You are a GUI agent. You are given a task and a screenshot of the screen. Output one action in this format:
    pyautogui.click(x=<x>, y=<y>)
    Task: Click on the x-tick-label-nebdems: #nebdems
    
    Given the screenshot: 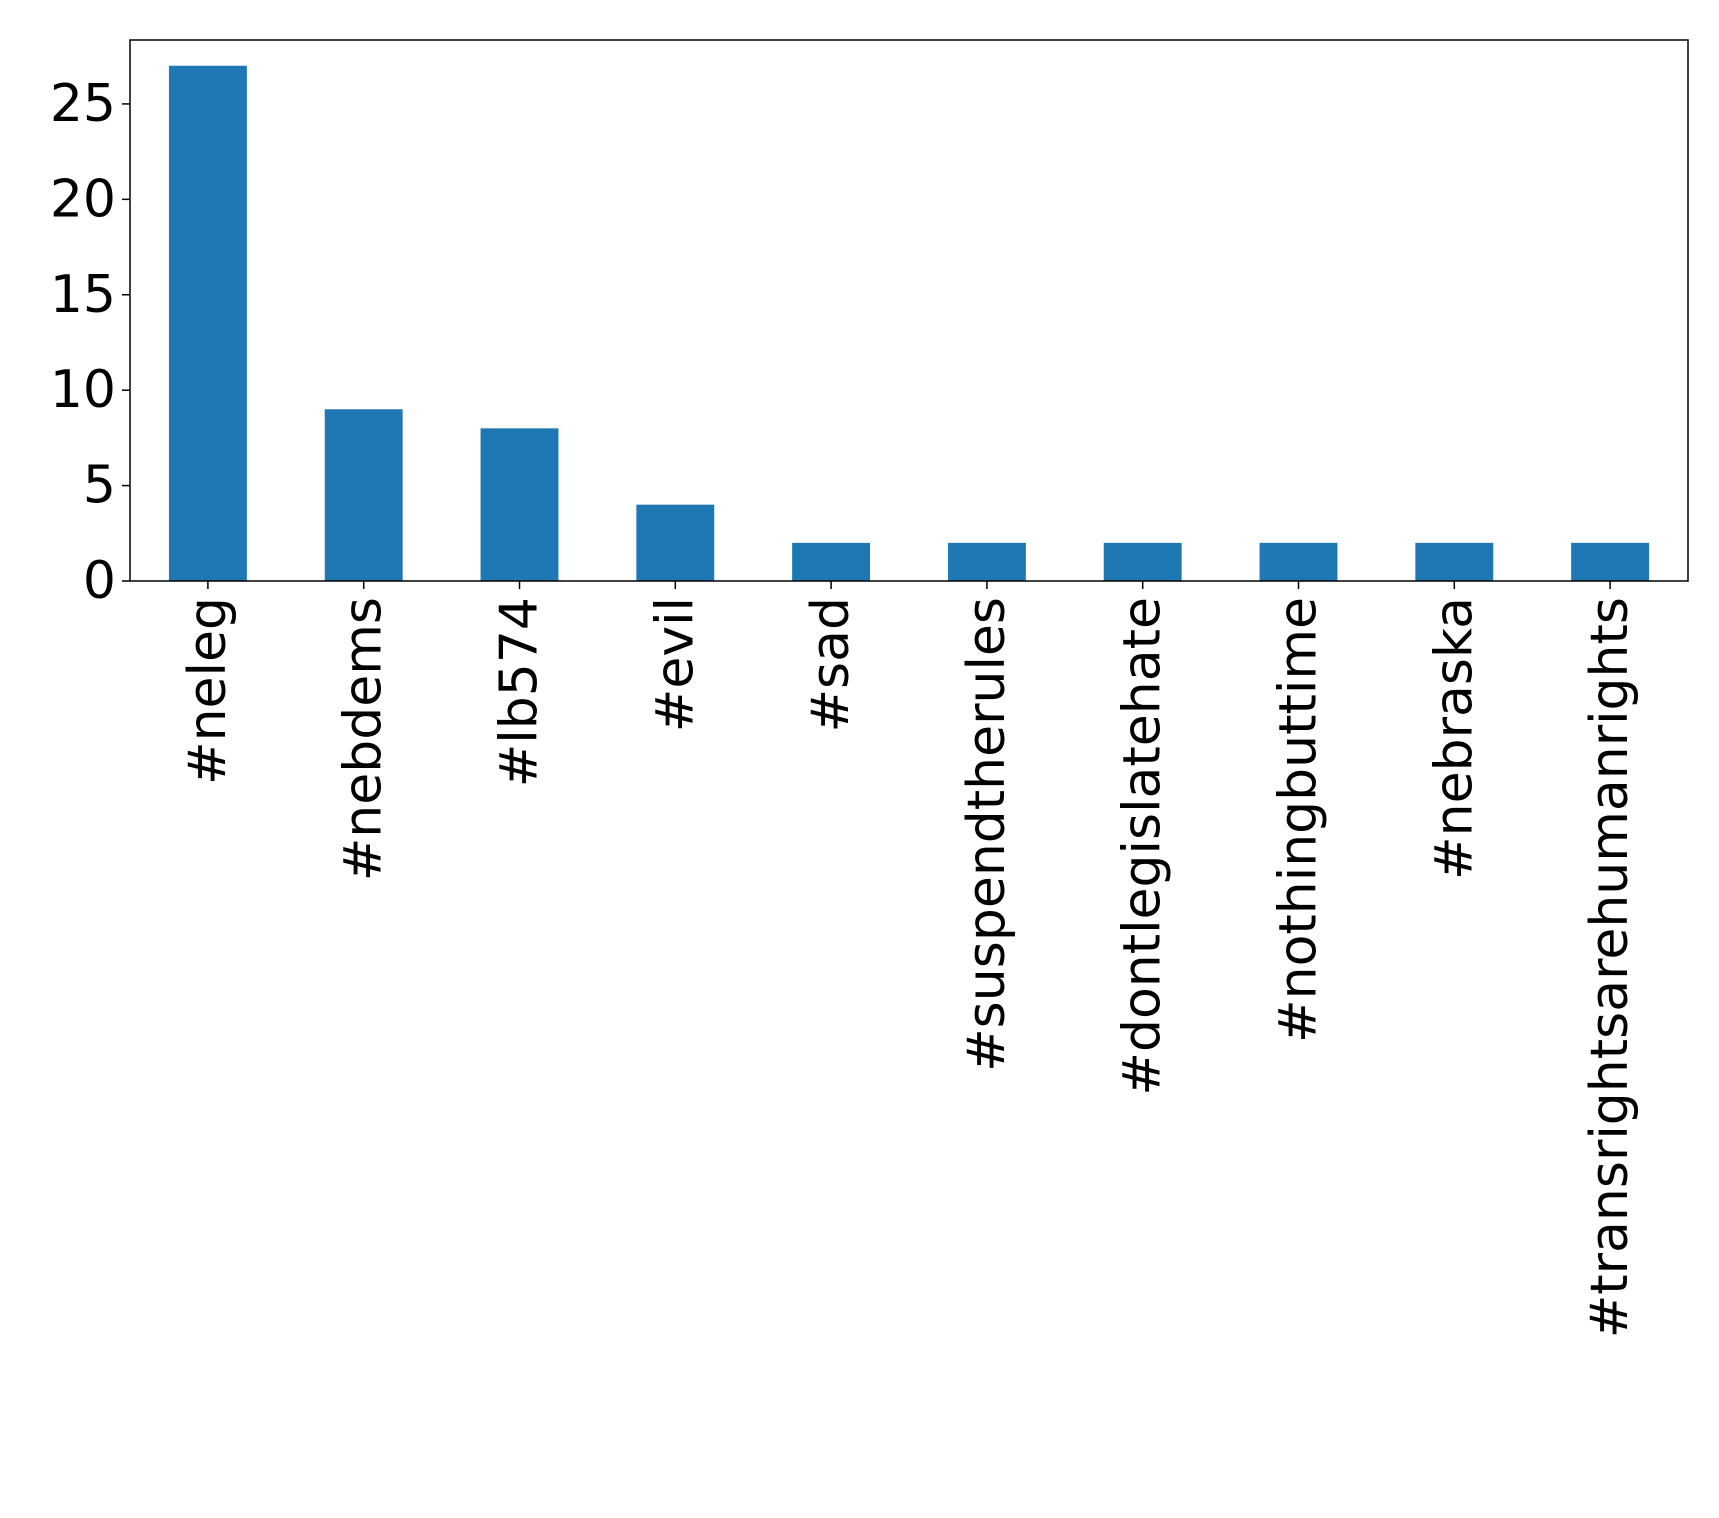 What is the action you would take?
    pyautogui.click(x=364, y=739)
    